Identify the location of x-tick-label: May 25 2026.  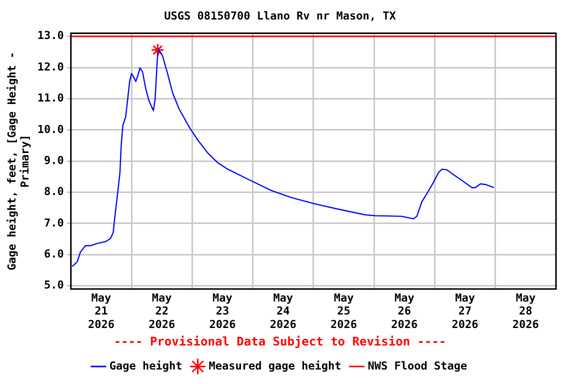
(344, 311).